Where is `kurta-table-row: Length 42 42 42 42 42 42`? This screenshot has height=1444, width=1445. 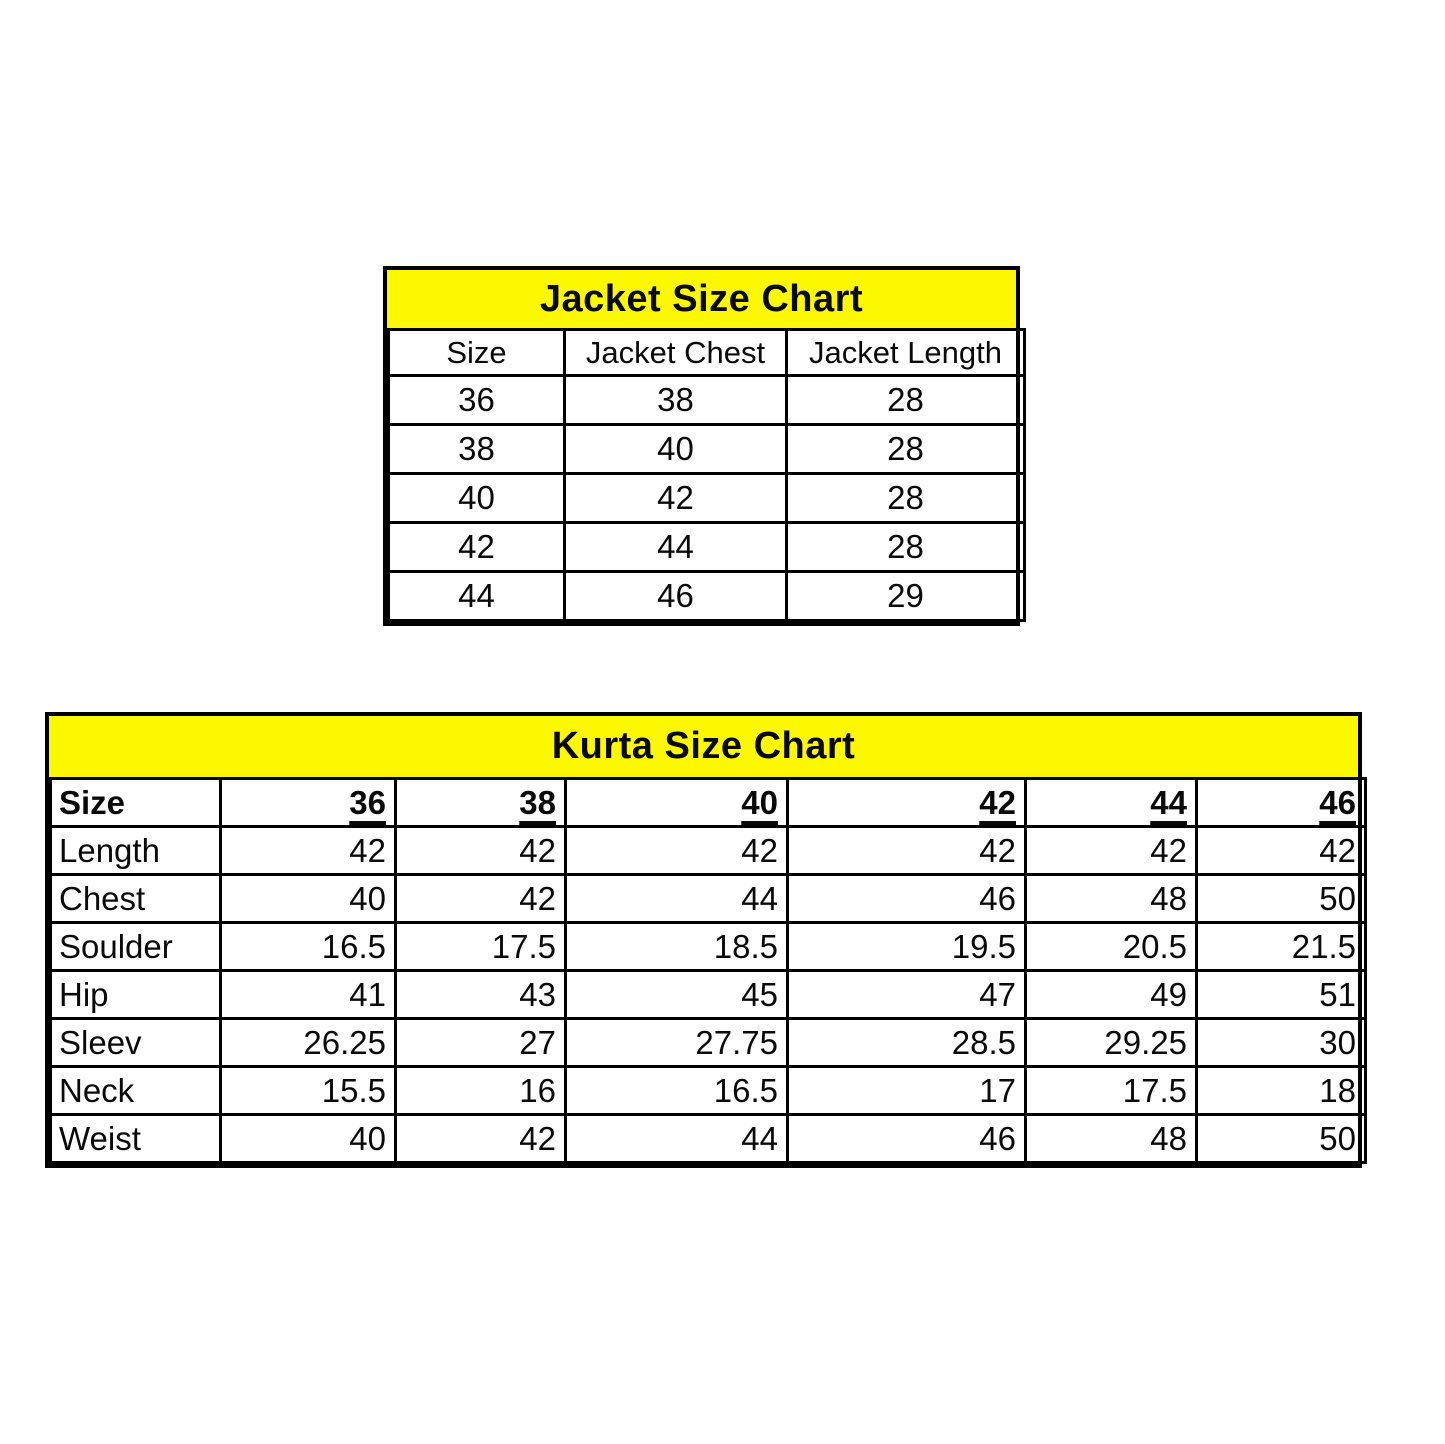 kurta-table-row: Length 42 42 42 42 42 42 is located at coordinates (708, 850).